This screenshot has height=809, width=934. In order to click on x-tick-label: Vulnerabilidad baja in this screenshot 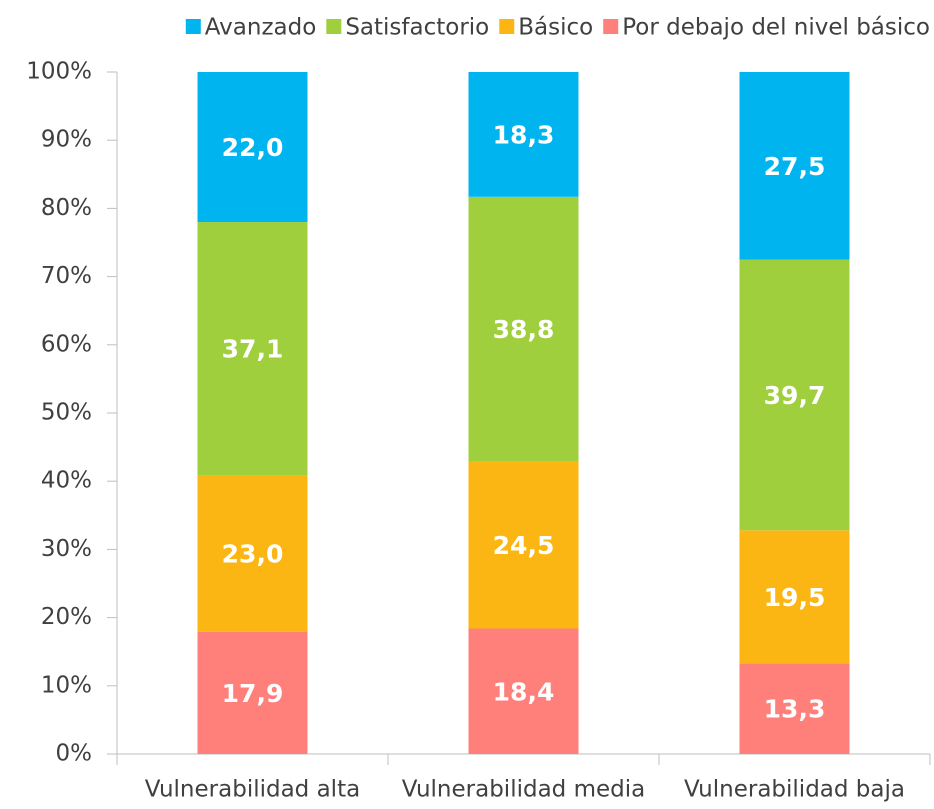, I will do `click(794, 790)`.